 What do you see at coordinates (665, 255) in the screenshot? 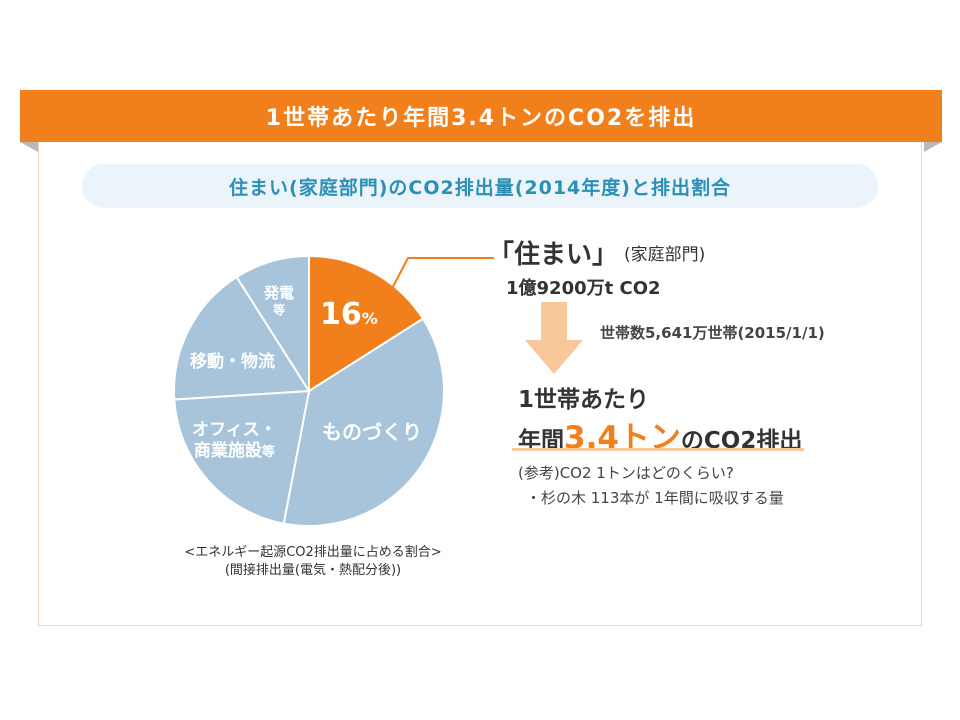
I see `home-subtitle: (家庭部門)` at bounding box center [665, 255].